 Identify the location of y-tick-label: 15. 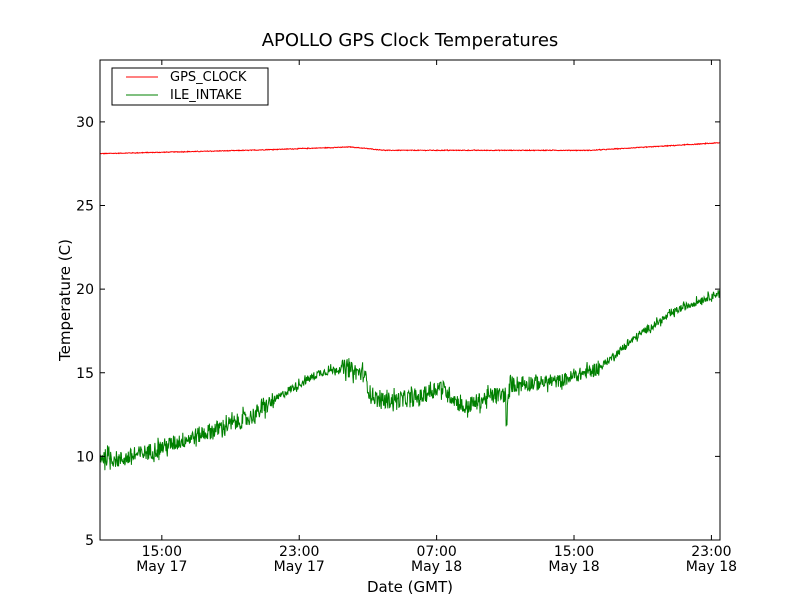
(85, 374).